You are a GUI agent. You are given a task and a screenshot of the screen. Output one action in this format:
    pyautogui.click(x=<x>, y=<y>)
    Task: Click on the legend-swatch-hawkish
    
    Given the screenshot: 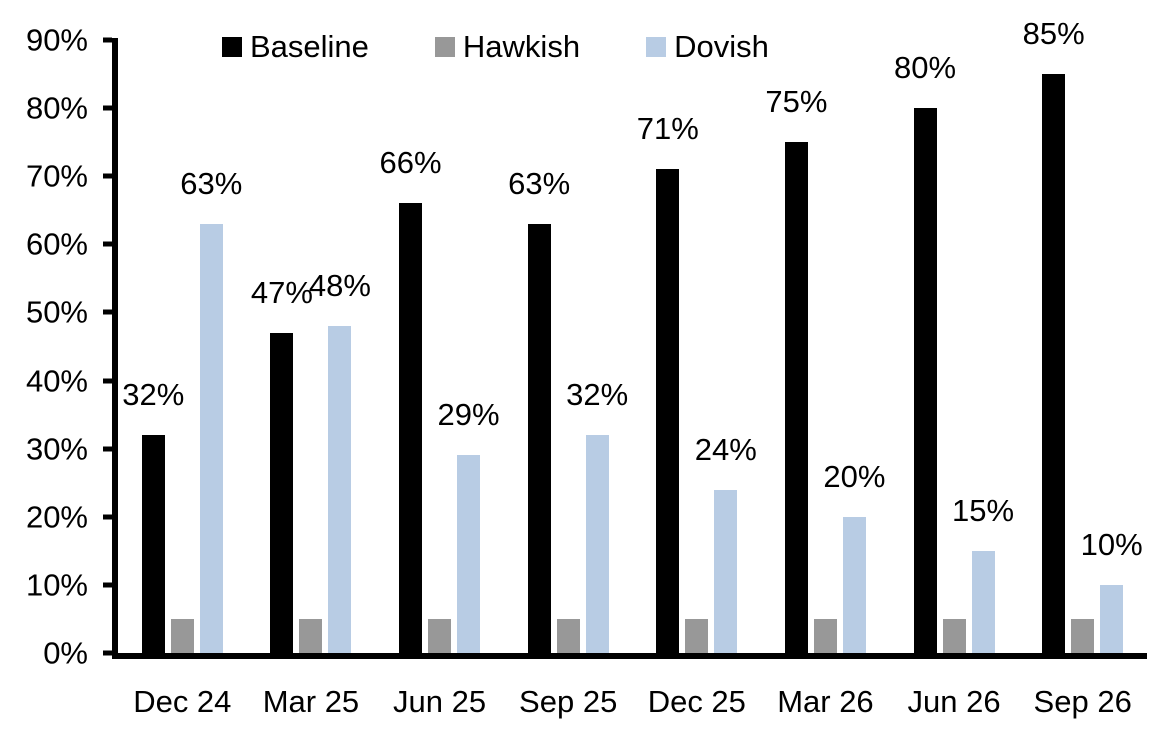 What is the action you would take?
    pyautogui.click(x=444, y=47)
    